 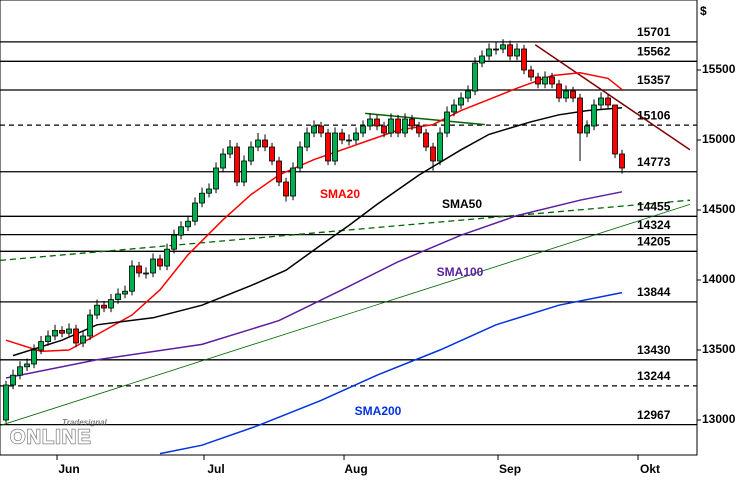 I want to click on level-label: 15357, so click(x=654, y=80).